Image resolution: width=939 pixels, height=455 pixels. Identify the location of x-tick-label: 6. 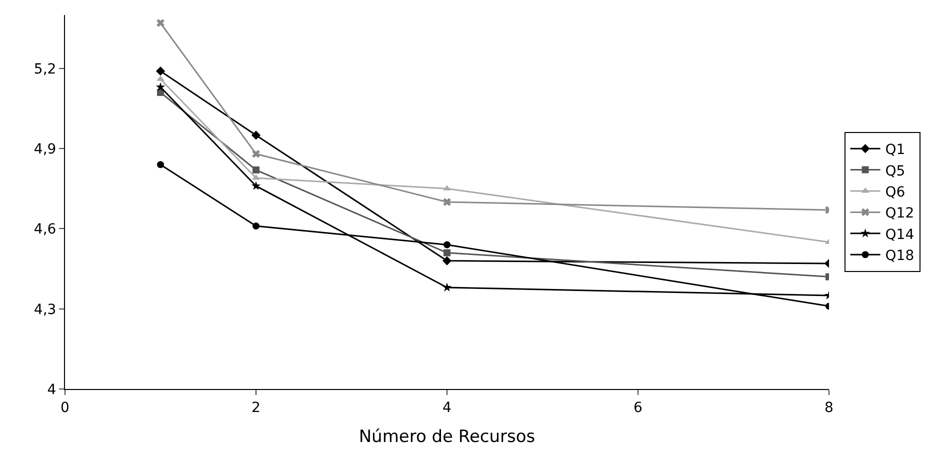
(638, 408).